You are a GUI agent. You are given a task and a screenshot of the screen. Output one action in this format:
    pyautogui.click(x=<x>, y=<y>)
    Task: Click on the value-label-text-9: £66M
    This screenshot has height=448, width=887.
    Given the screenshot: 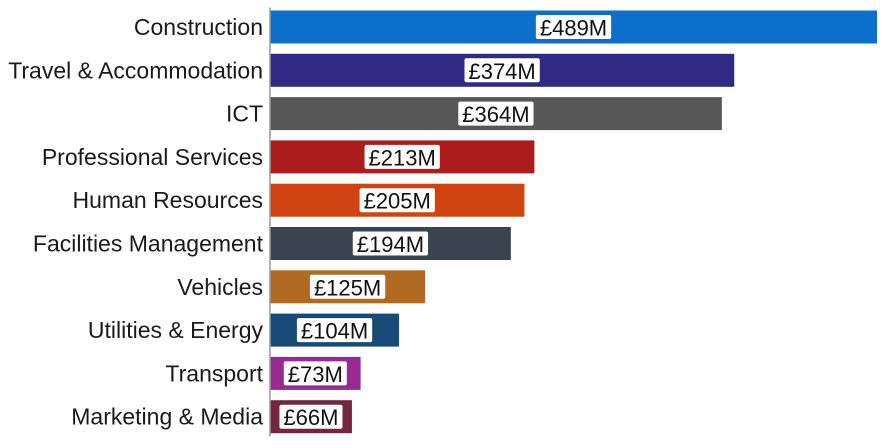 What is the action you would take?
    pyautogui.click(x=310, y=417)
    